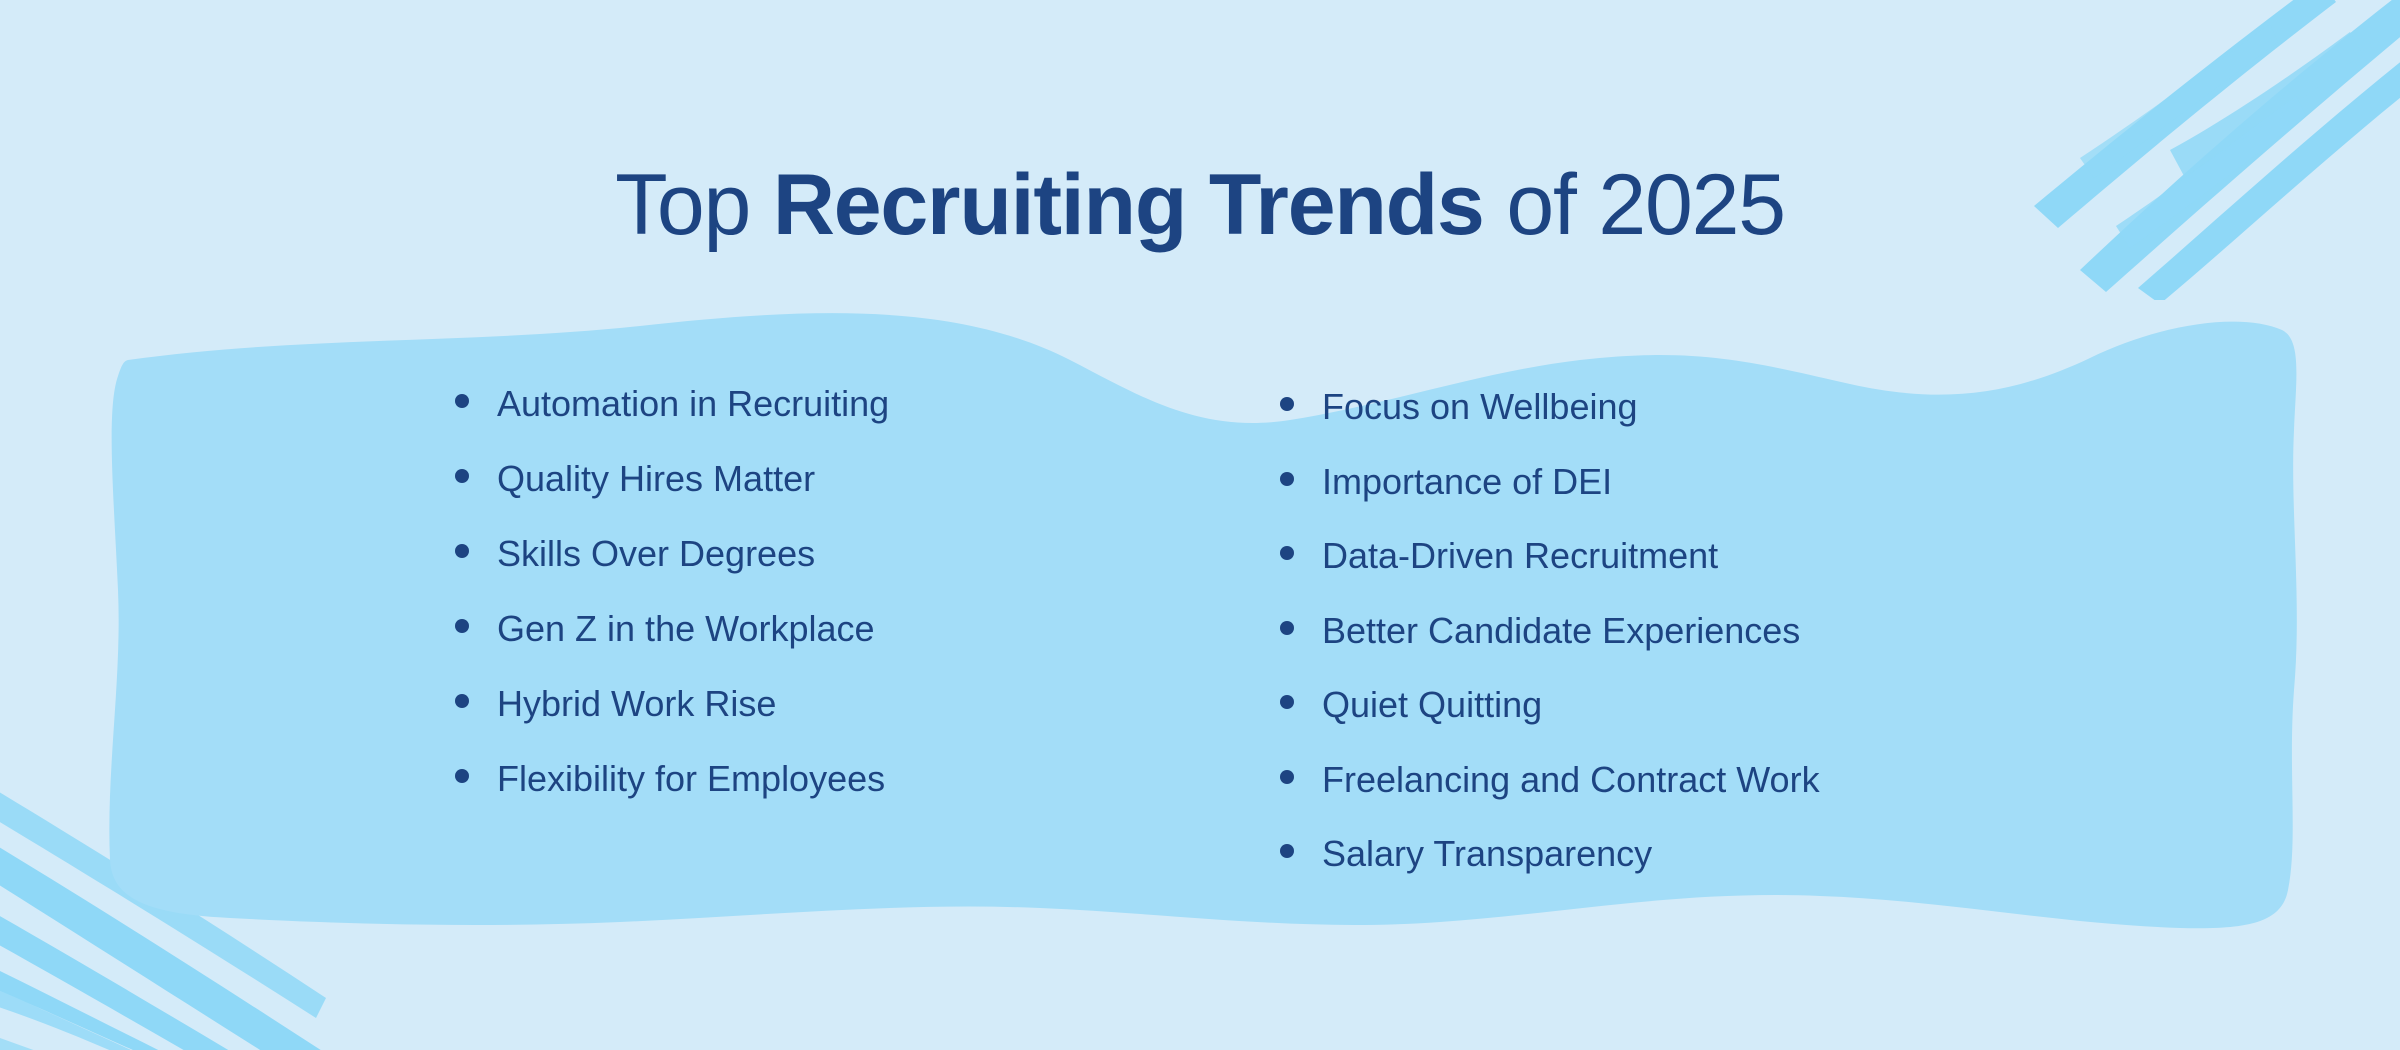 The image size is (2400, 1050). I want to click on list-item: Skills Over Degrees, so click(672, 573).